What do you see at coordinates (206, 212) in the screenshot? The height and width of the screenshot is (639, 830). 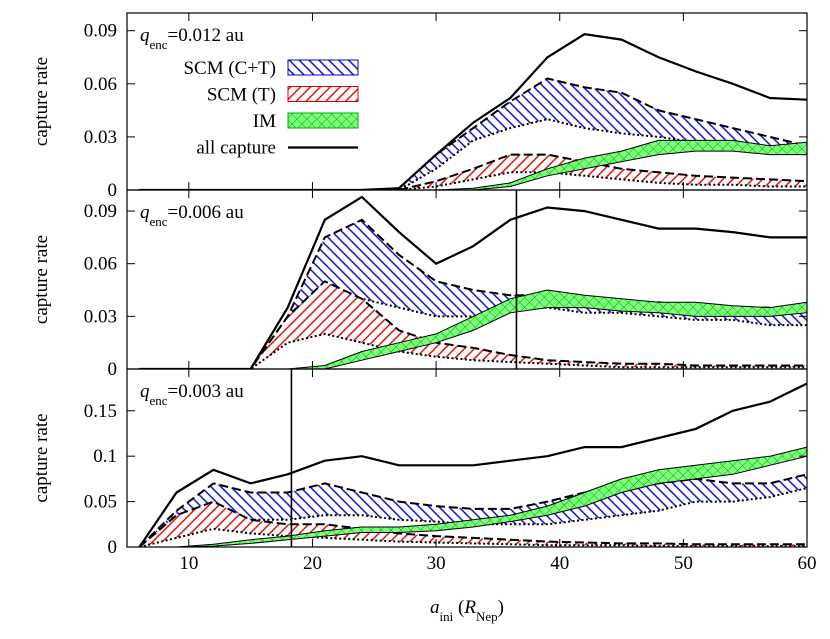 I see `panel-title-part: =0.006 au` at bounding box center [206, 212].